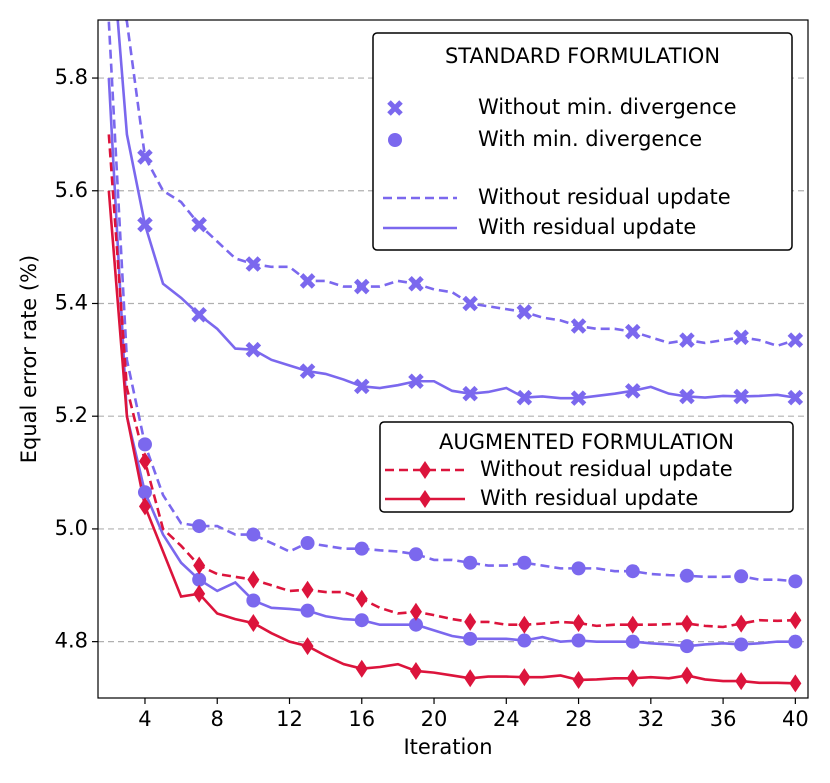  Describe the element at coordinates (590, 139) in the screenshot. I see `legend-label: With min. divergence` at that location.